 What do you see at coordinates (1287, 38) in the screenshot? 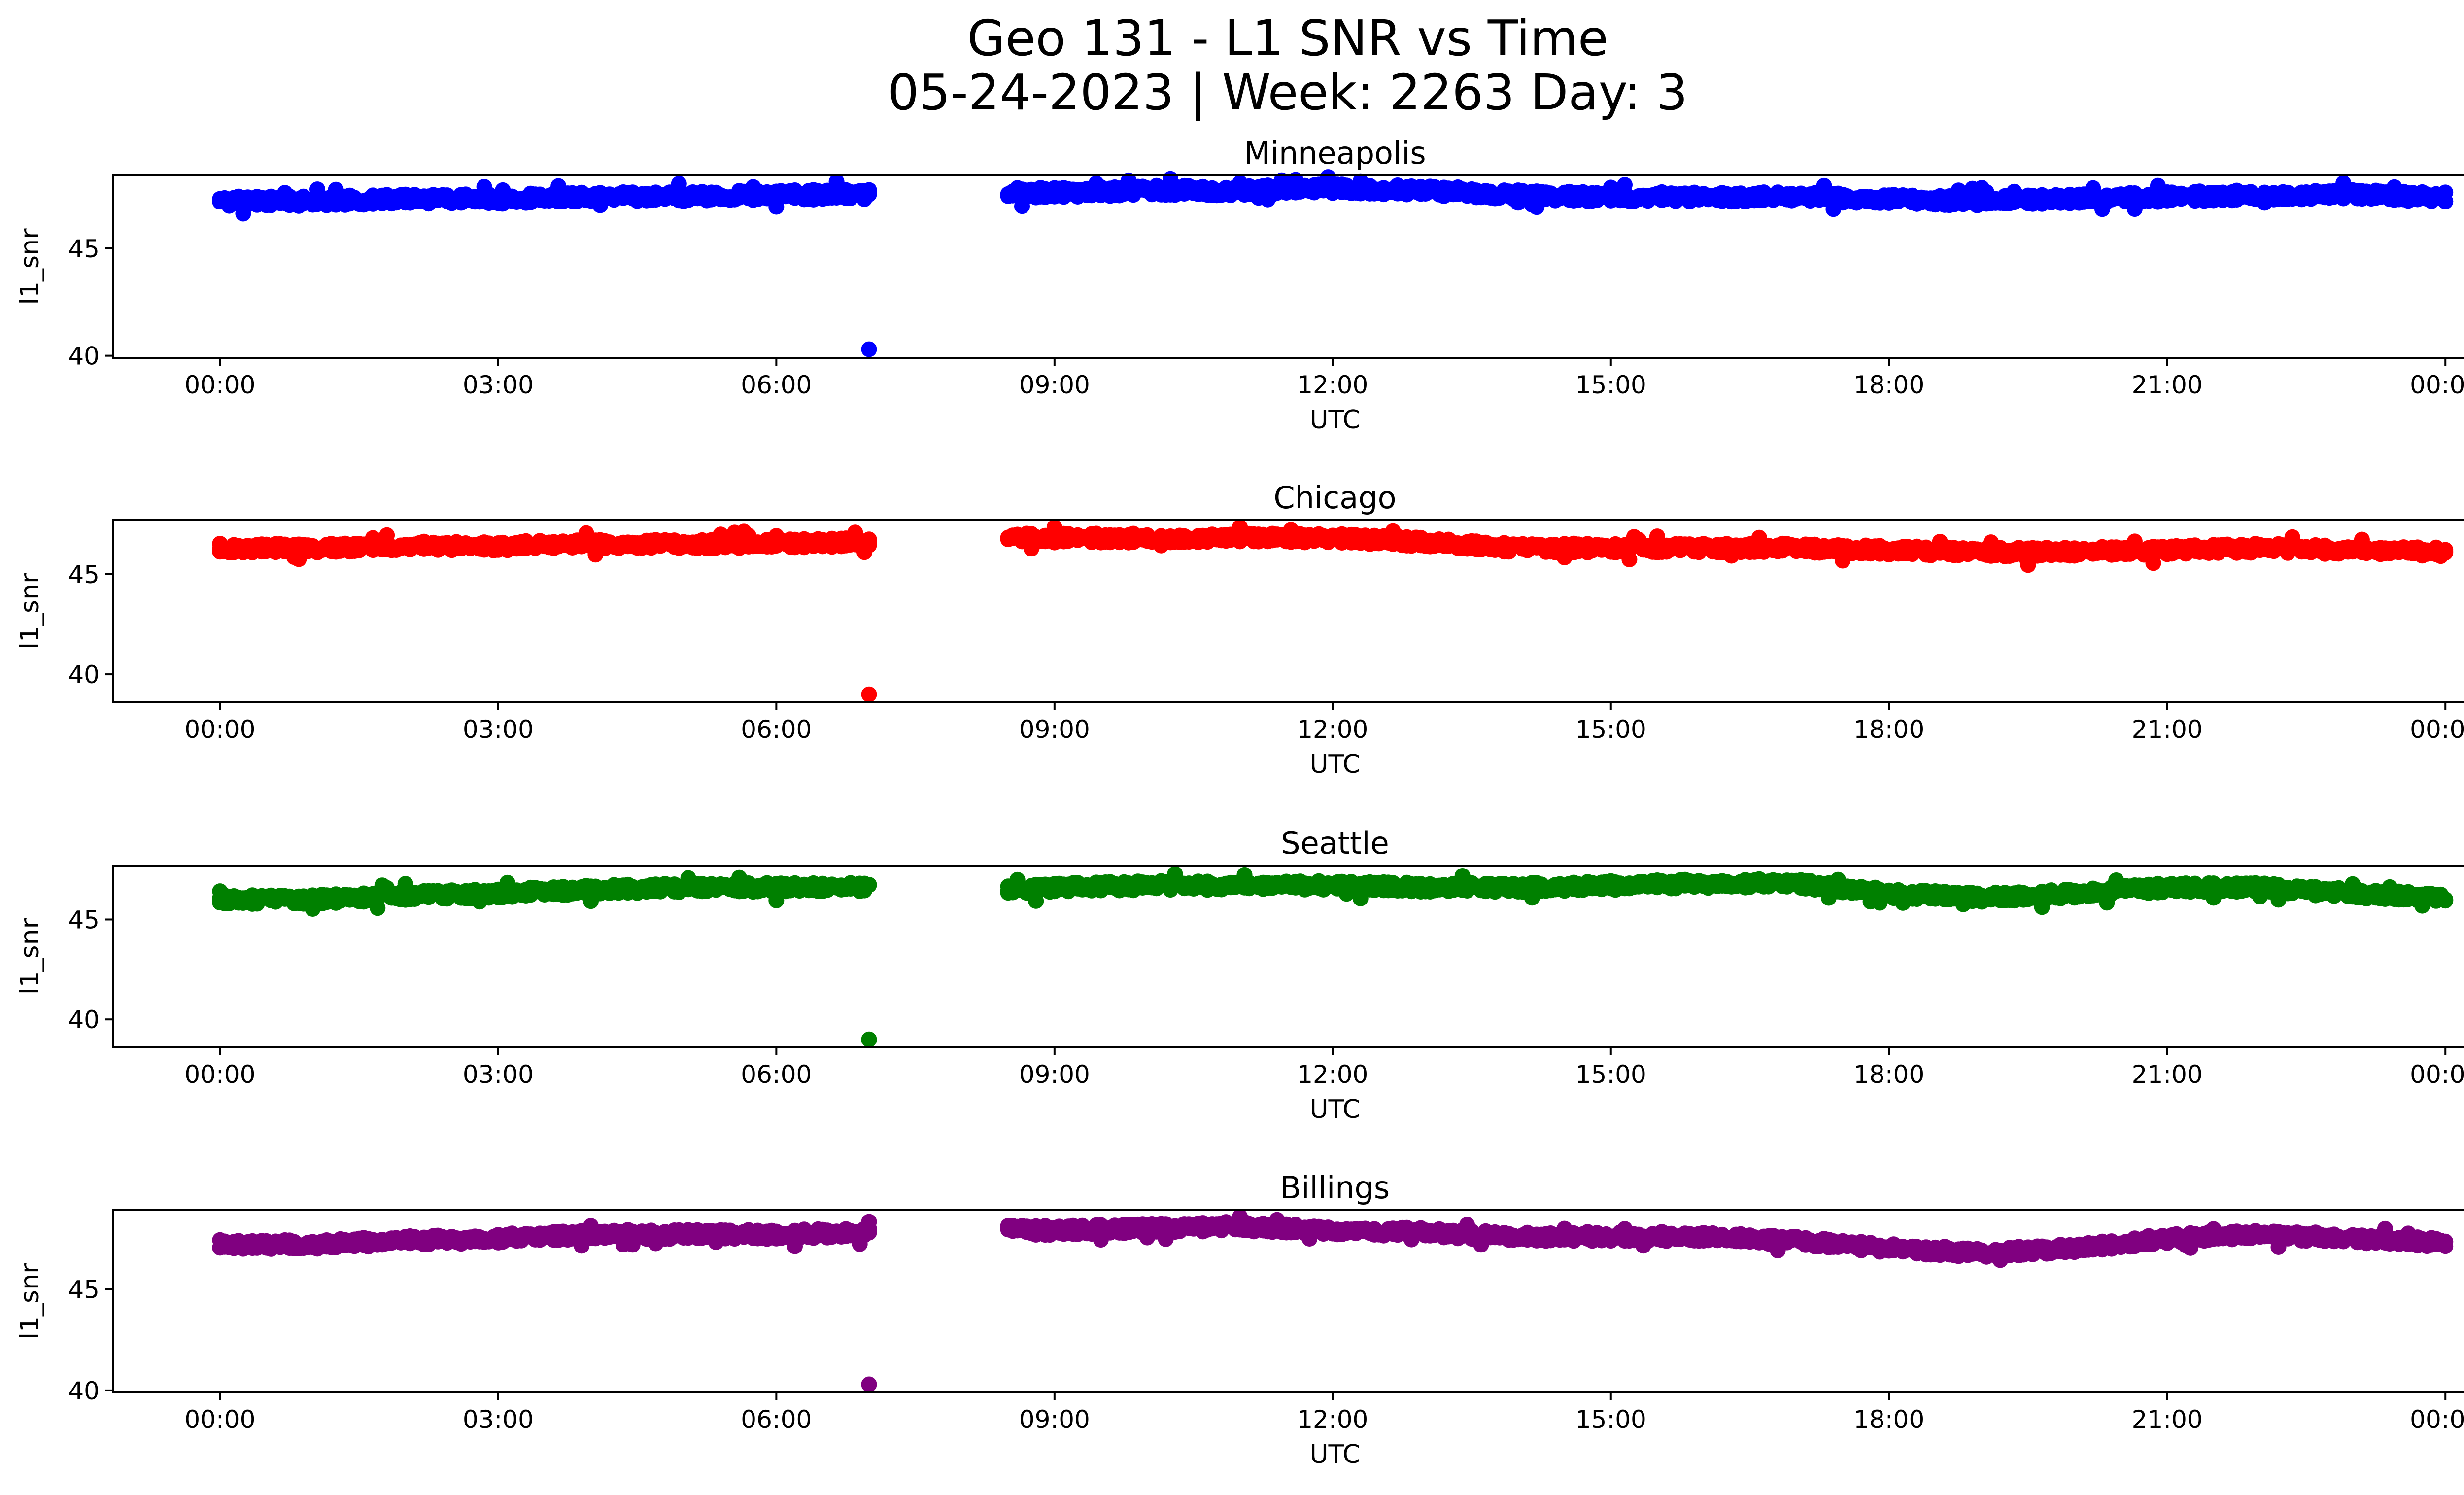
I see `figure-title-line-1: Geo 131 - L1 SNR vs Time` at bounding box center [1287, 38].